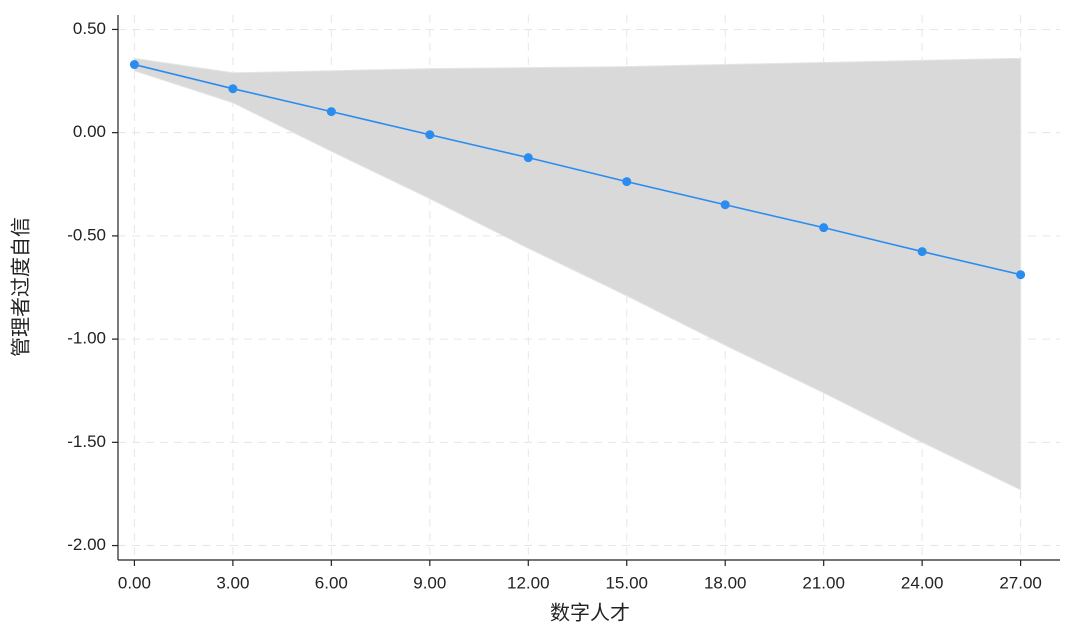  I want to click on x-tick-label: 6.00, so click(331, 582).